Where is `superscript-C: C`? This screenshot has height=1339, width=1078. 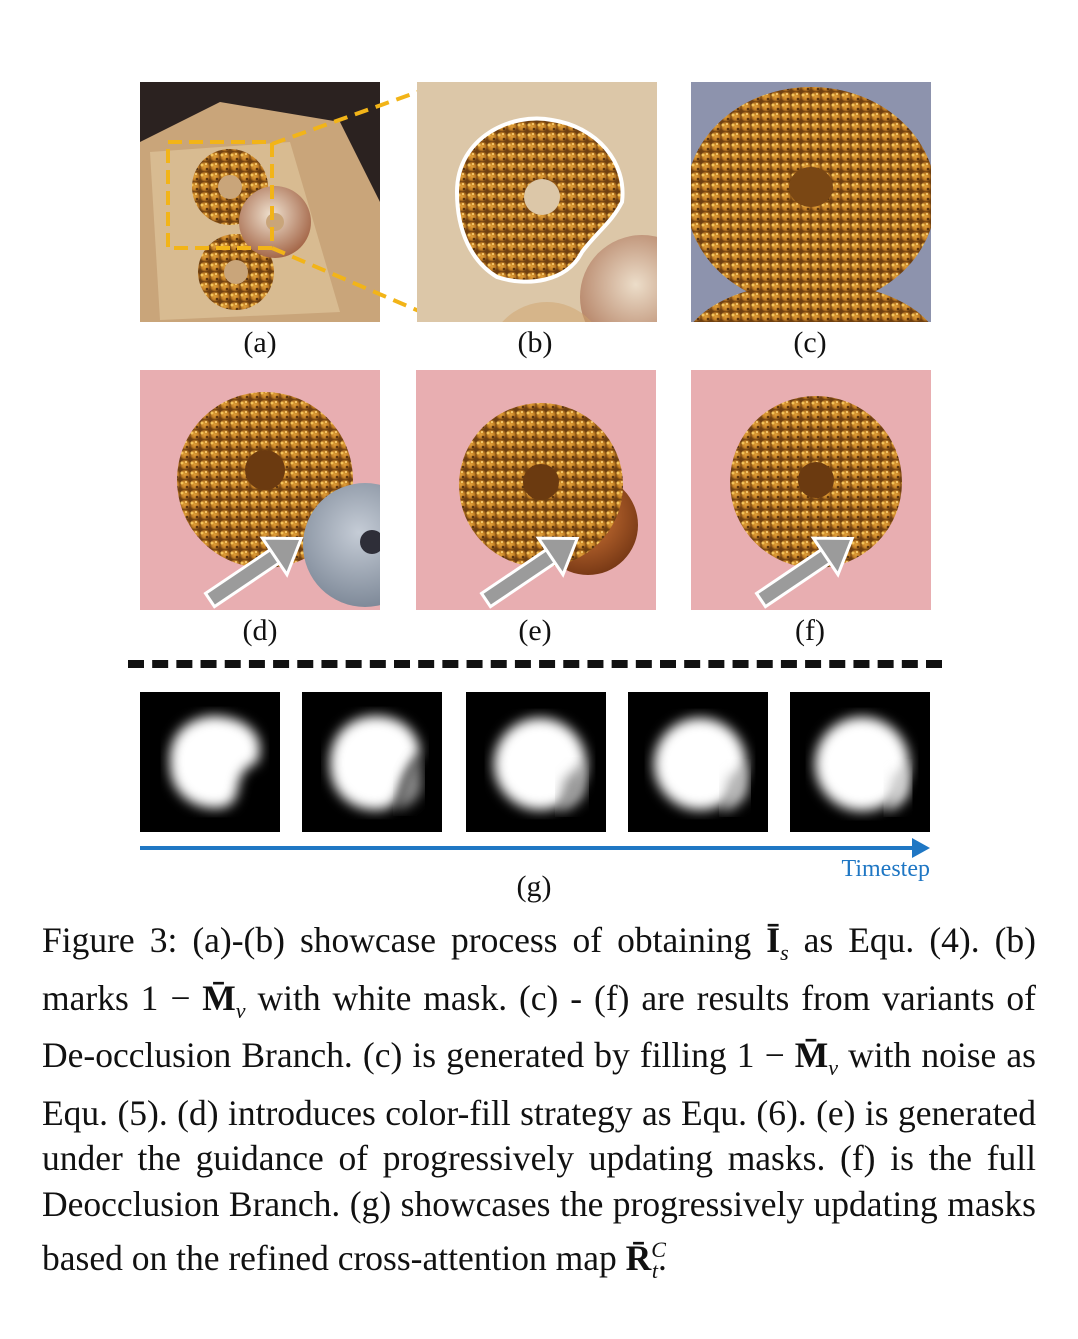
superscript-C: C is located at coordinates (658, 1250).